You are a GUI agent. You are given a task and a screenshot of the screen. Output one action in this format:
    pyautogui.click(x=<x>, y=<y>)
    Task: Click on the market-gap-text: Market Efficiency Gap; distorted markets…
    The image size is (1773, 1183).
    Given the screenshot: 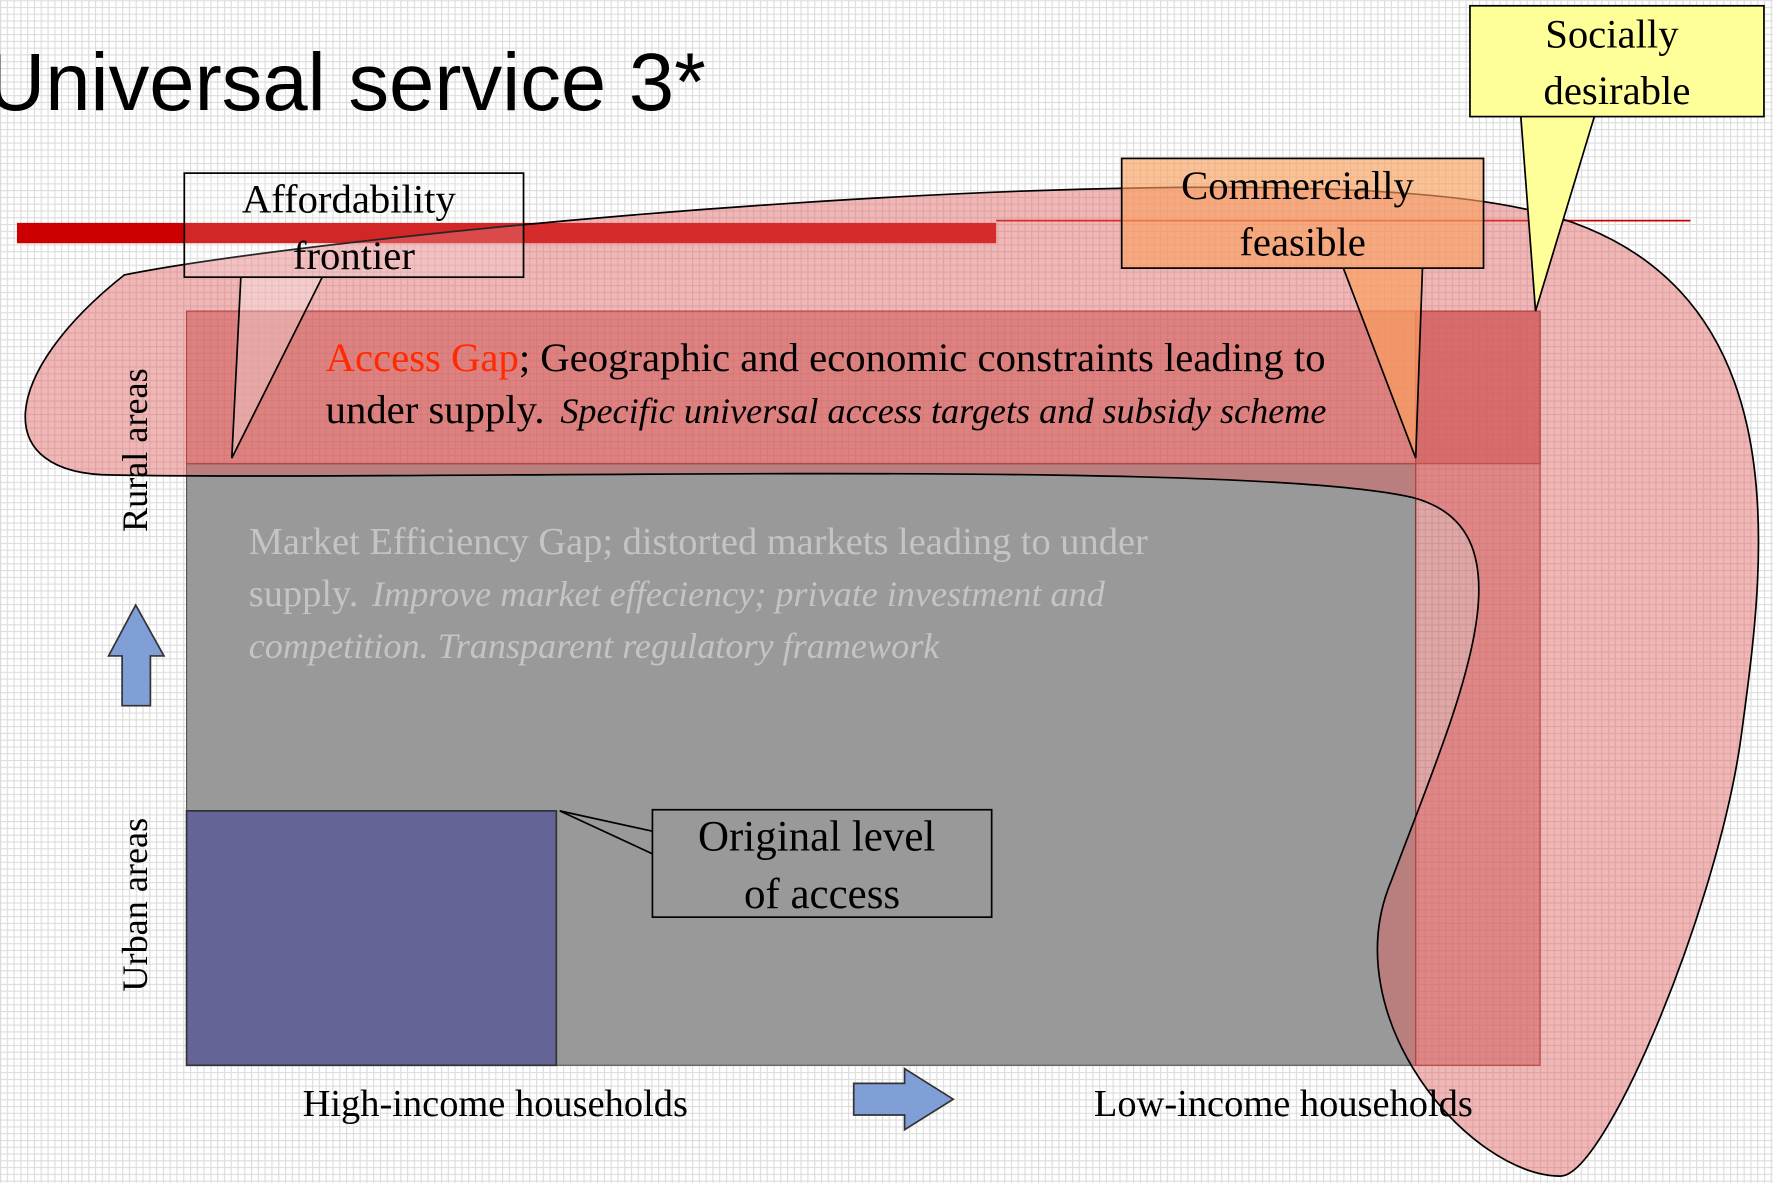 What is the action you would take?
    pyautogui.click(x=703, y=593)
    